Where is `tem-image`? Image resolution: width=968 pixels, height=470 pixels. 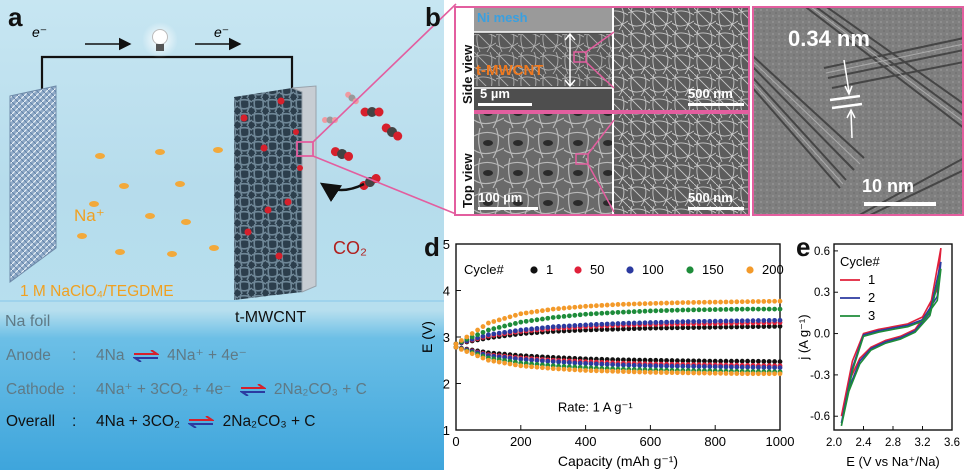 tem-image is located at coordinates (858, 111).